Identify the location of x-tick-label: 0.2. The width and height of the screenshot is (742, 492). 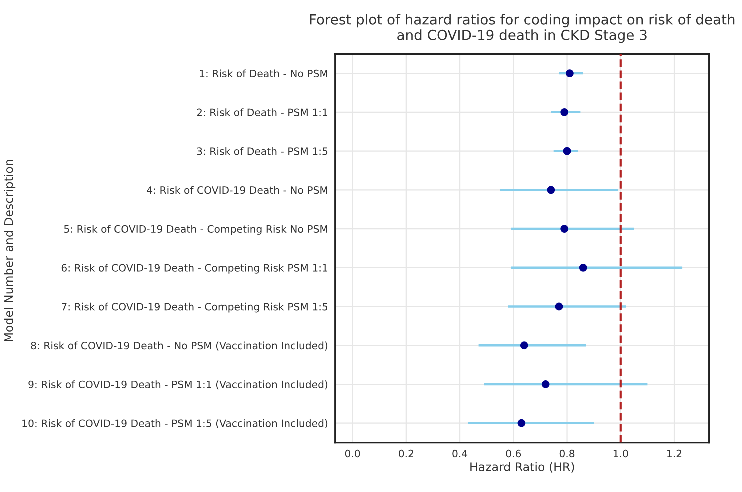
(406, 454).